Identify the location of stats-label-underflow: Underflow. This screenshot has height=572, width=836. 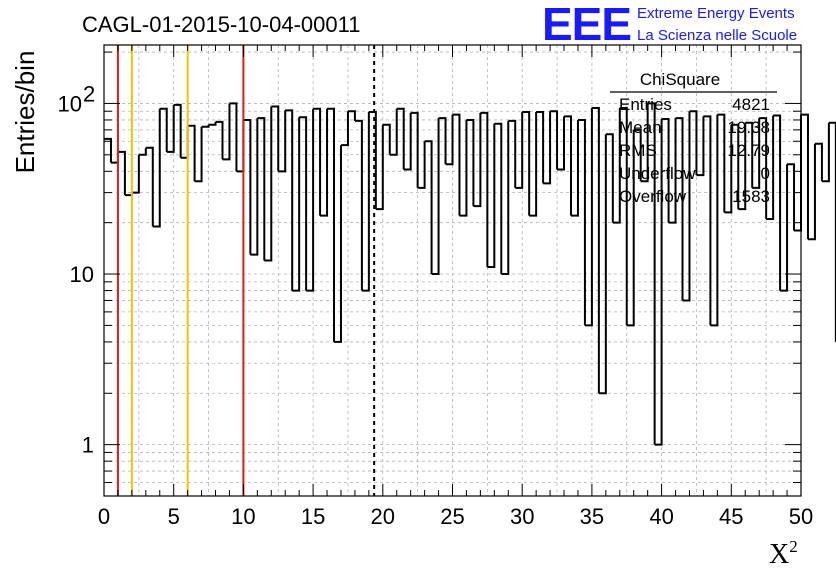
(657, 173).